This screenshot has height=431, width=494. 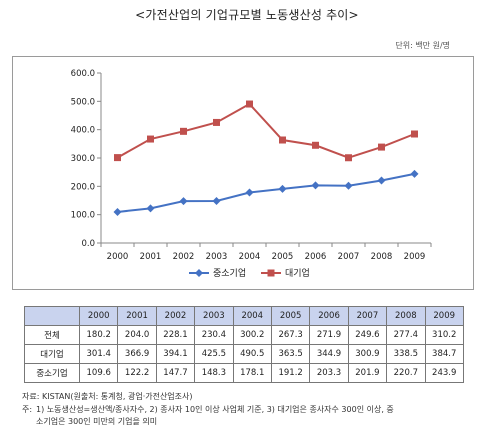 I want to click on row-label: 중소기업, so click(x=52, y=373).